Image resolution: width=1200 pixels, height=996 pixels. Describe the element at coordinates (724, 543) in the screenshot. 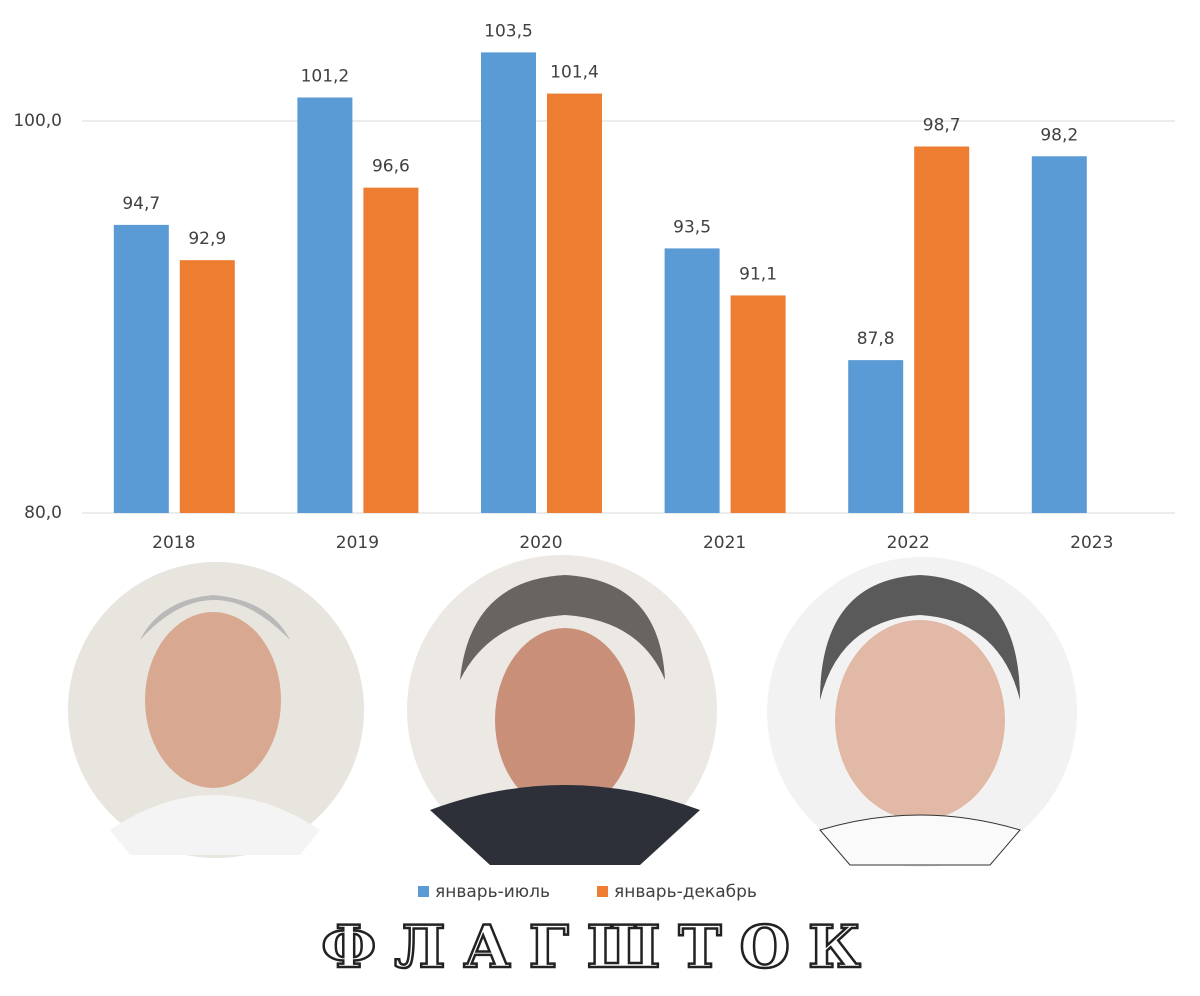

I see `x-tick-label: 2021` at that location.